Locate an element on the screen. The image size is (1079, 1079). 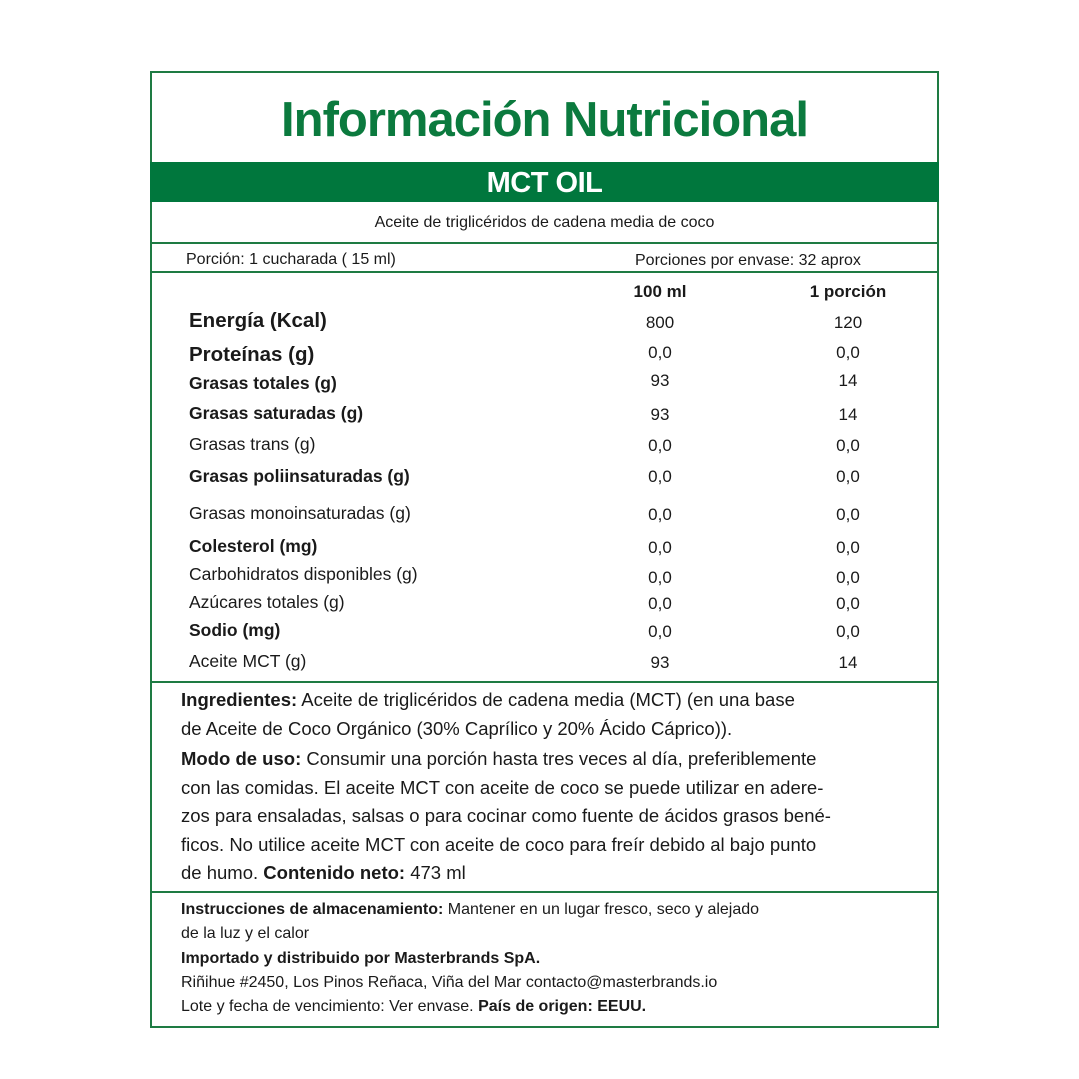
net-content-value: 473 ml is located at coordinates (435, 872).